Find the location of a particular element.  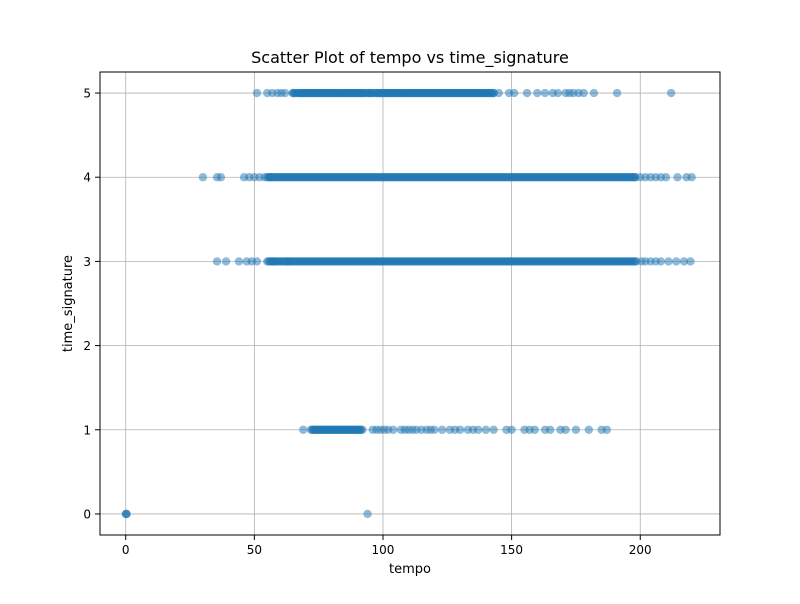

x-tick-label: 0 is located at coordinates (126, 550).